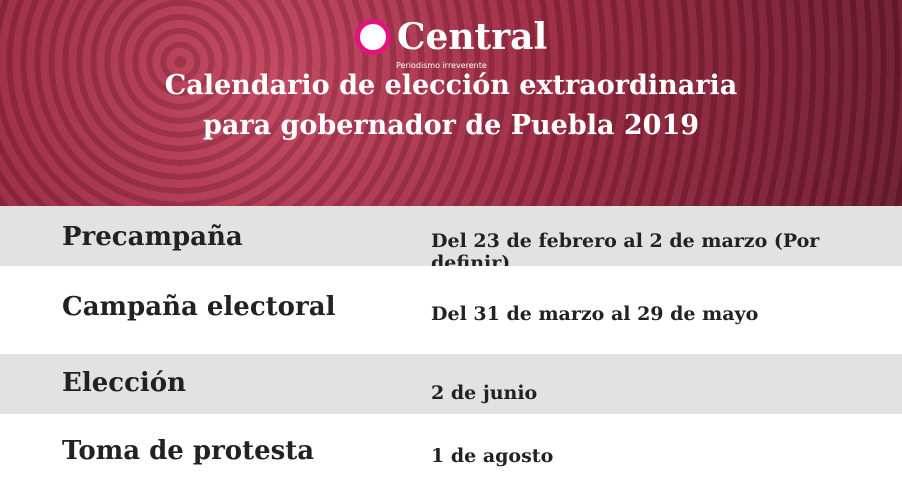 The width and height of the screenshot is (902, 494). I want to click on row-label: Campaña electoral, so click(199, 307).